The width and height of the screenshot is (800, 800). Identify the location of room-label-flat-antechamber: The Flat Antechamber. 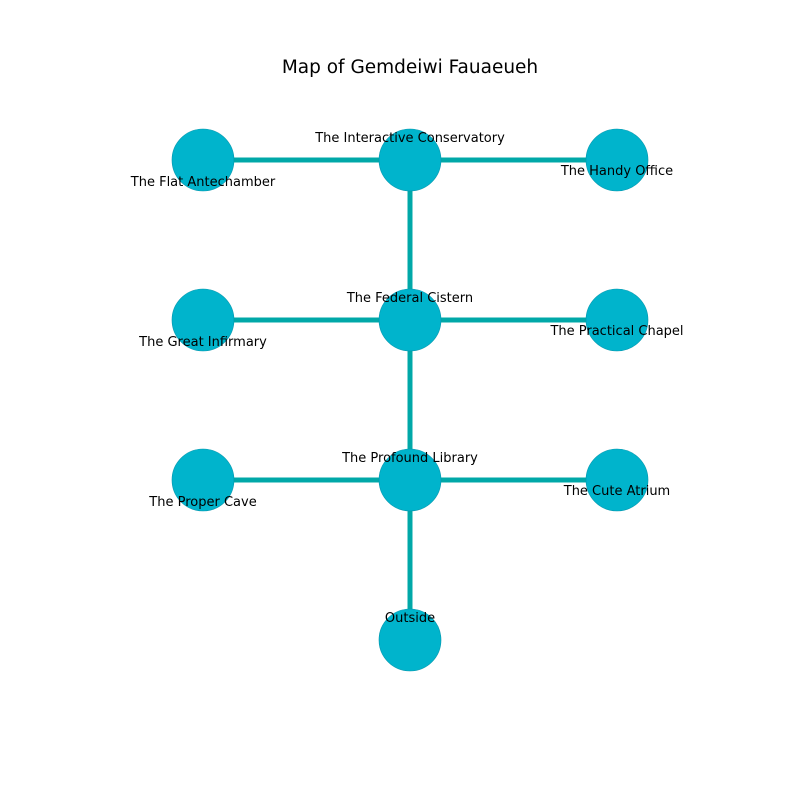
(203, 182).